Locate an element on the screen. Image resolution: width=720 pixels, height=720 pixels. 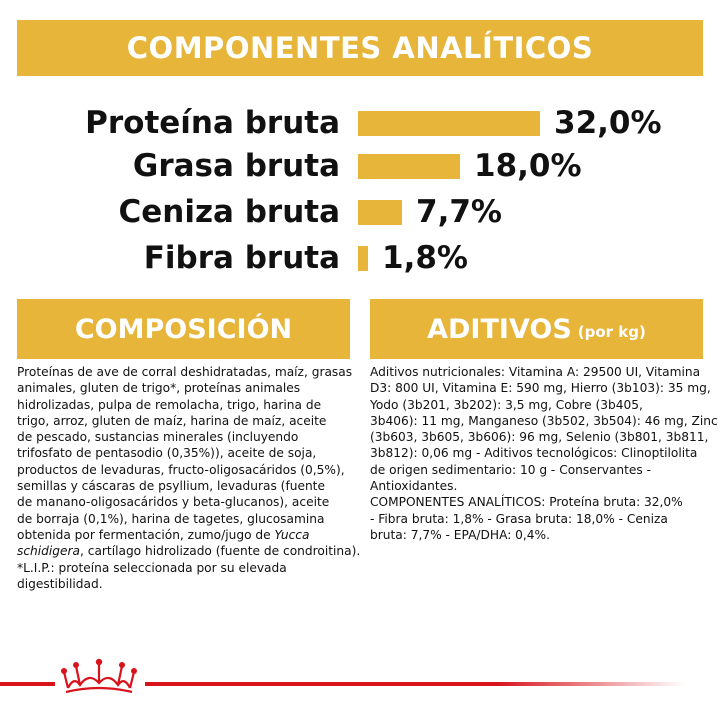
additives-banner: ADITIVOS (por kg) is located at coordinates (536, 329).